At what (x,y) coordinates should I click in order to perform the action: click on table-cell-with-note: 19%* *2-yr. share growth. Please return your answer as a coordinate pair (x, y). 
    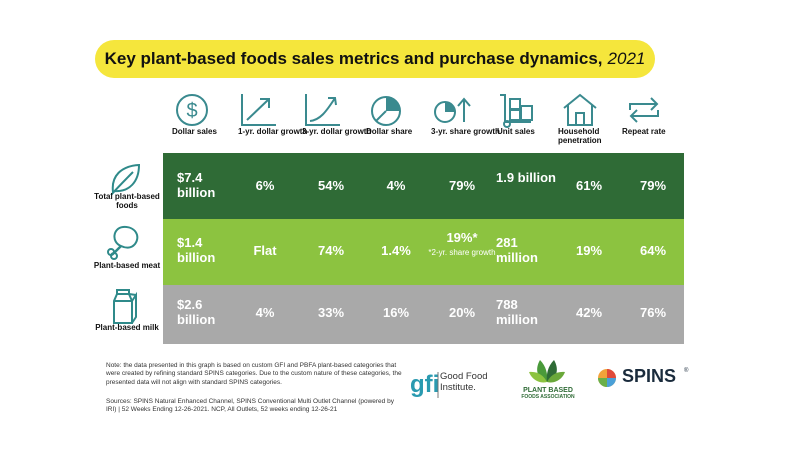
    Looking at the image, I should click on (462, 243).